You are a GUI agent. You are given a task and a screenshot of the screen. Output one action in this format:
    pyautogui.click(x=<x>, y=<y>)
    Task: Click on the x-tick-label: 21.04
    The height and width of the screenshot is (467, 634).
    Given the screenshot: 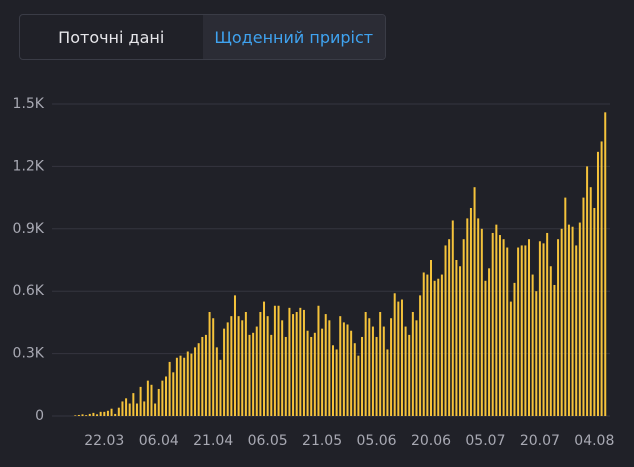 What is the action you would take?
    pyautogui.click(x=213, y=441)
    